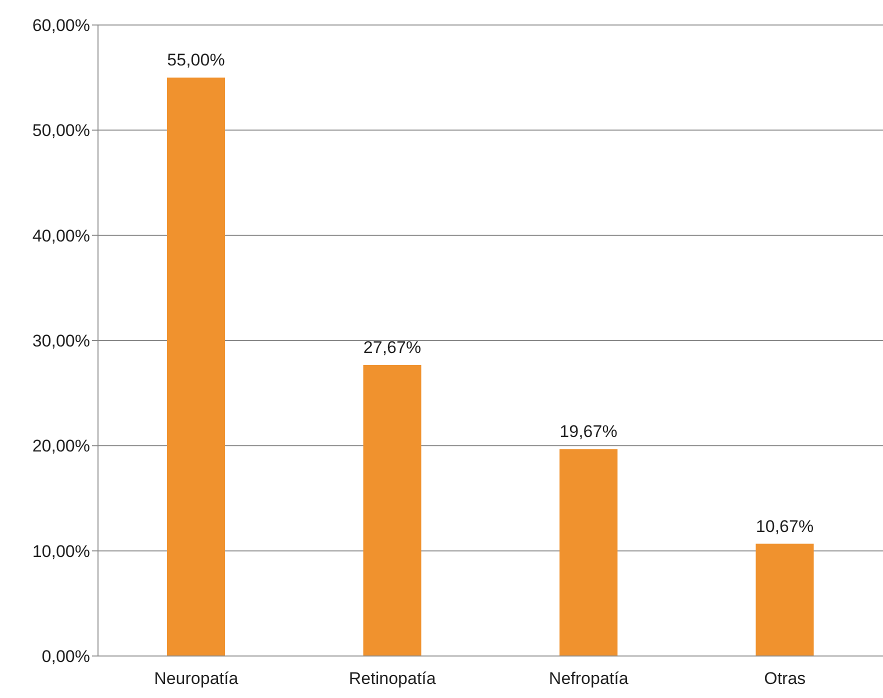 The image size is (883, 698). I want to click on data-label: 19,67%, so click(589, 432).